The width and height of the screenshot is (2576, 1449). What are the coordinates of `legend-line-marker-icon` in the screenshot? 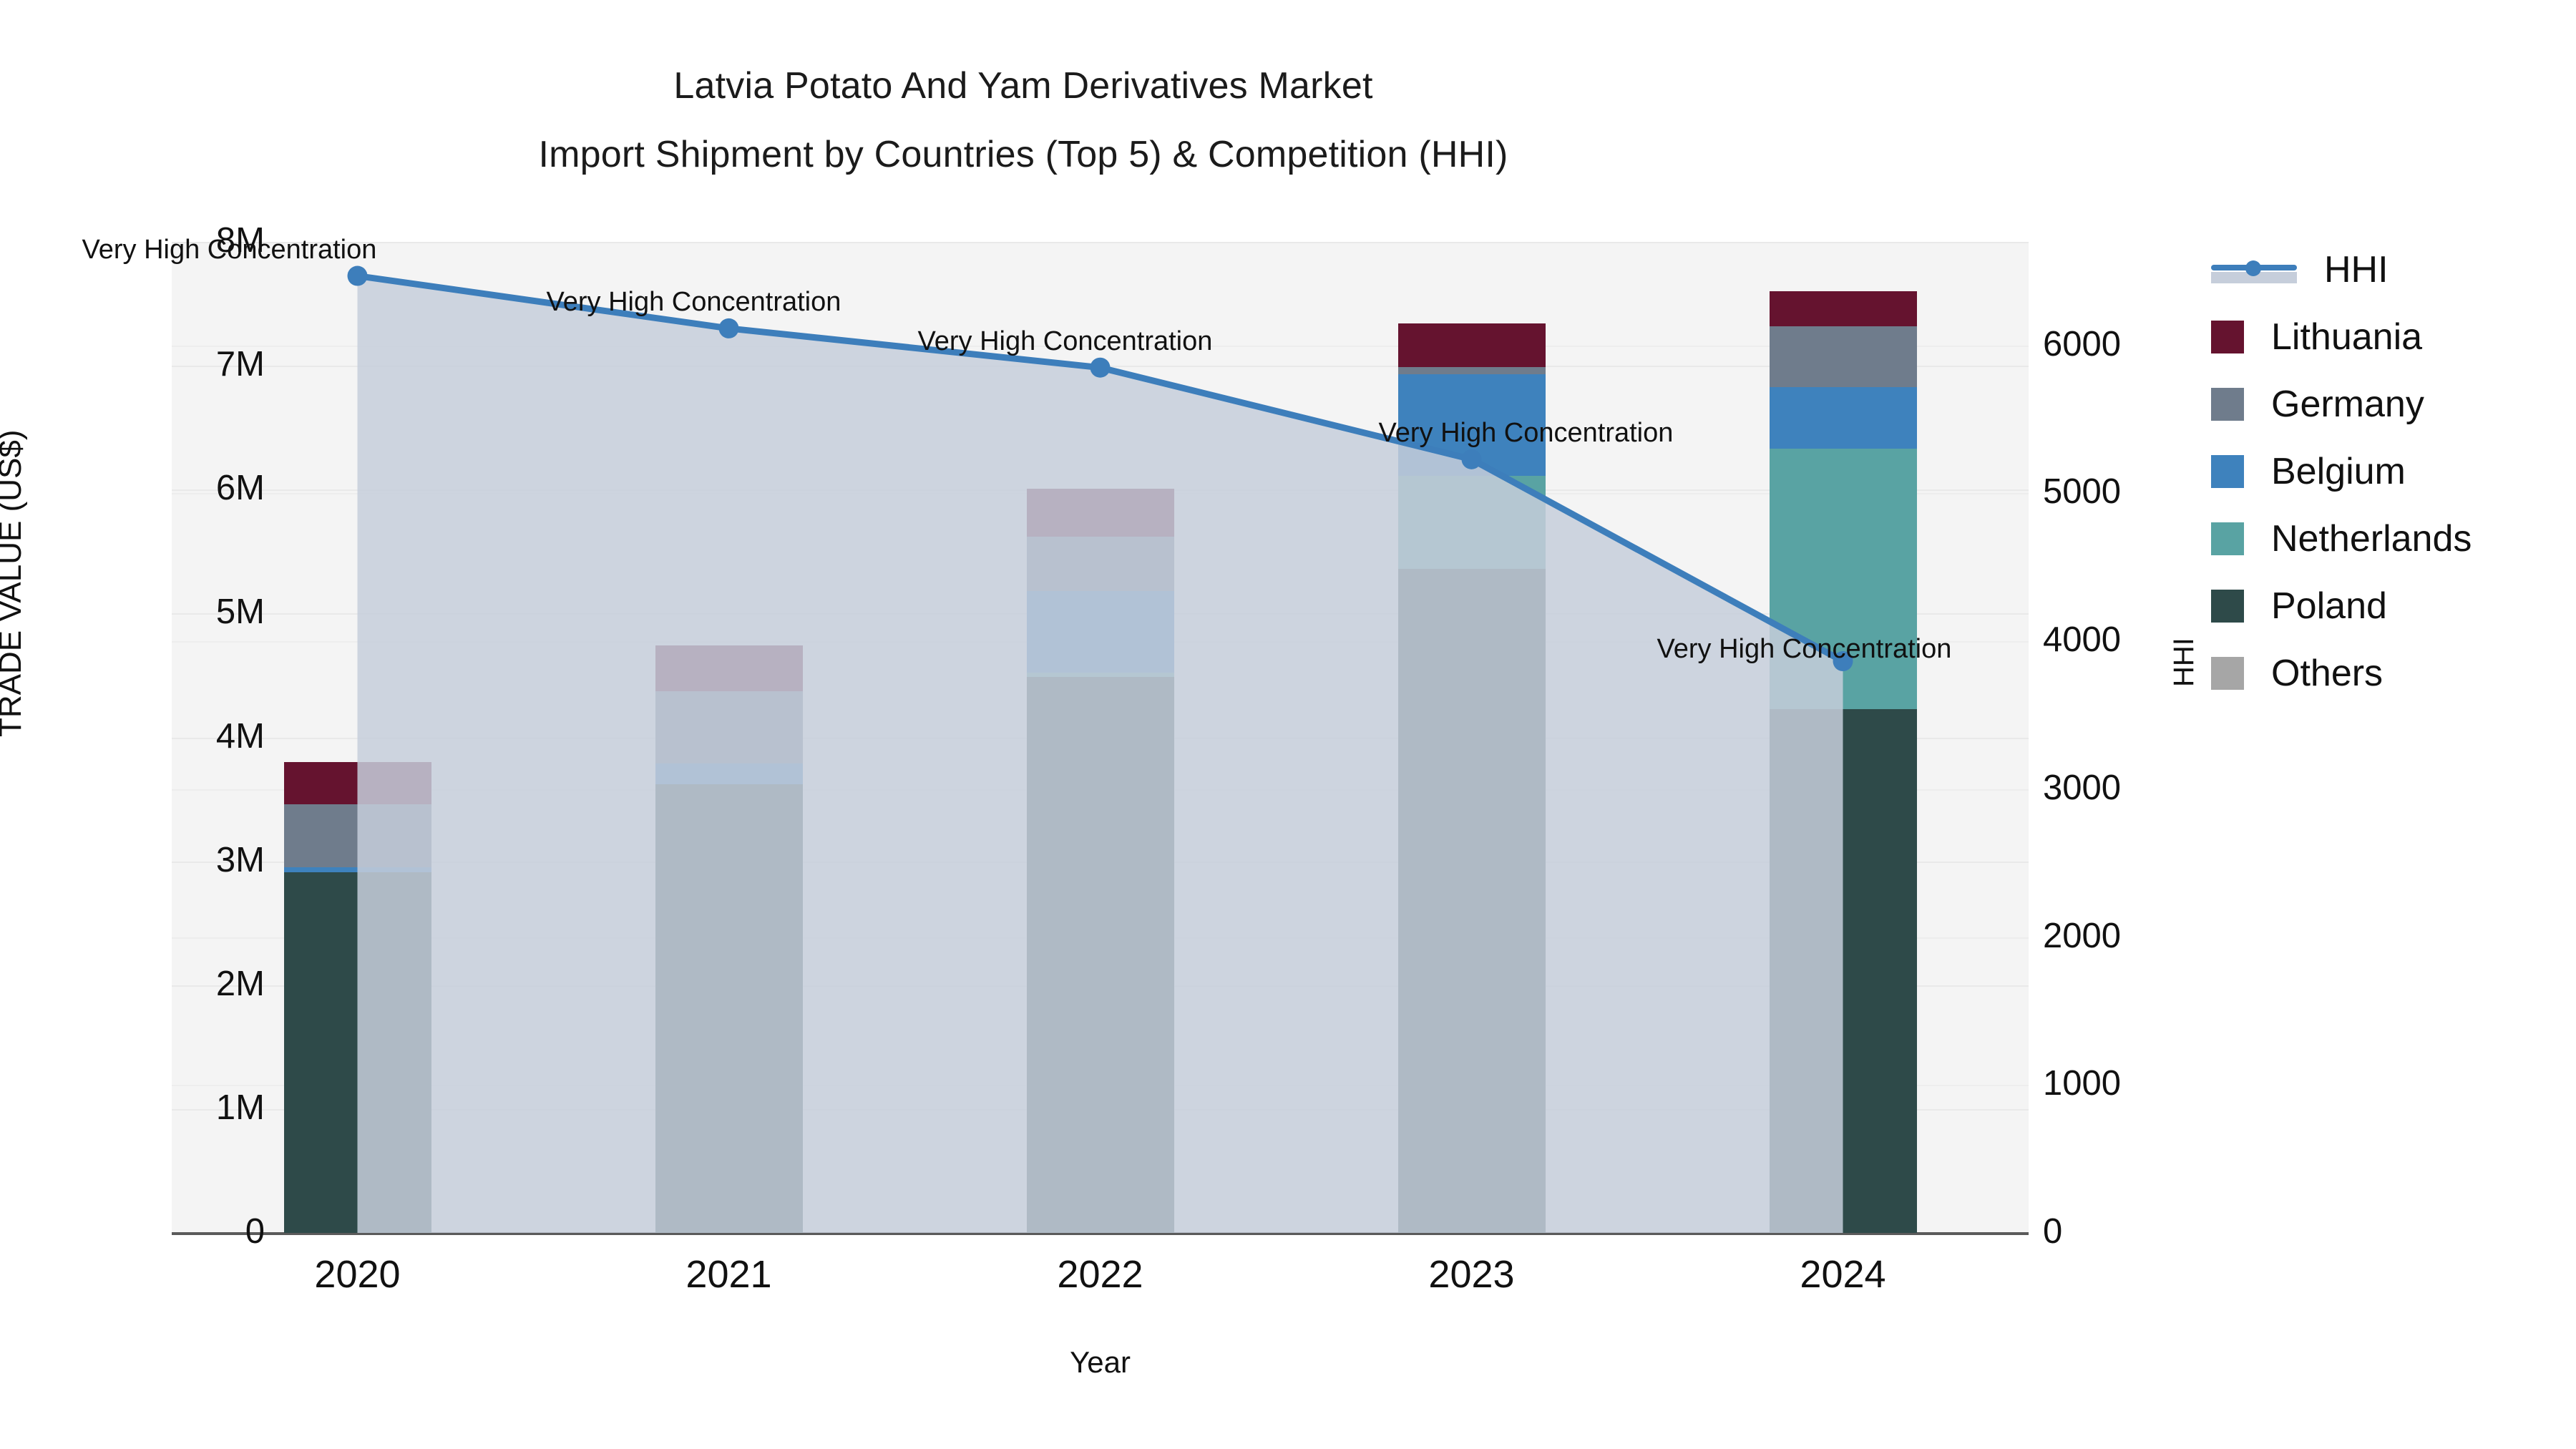 It's located at (2254, 269).